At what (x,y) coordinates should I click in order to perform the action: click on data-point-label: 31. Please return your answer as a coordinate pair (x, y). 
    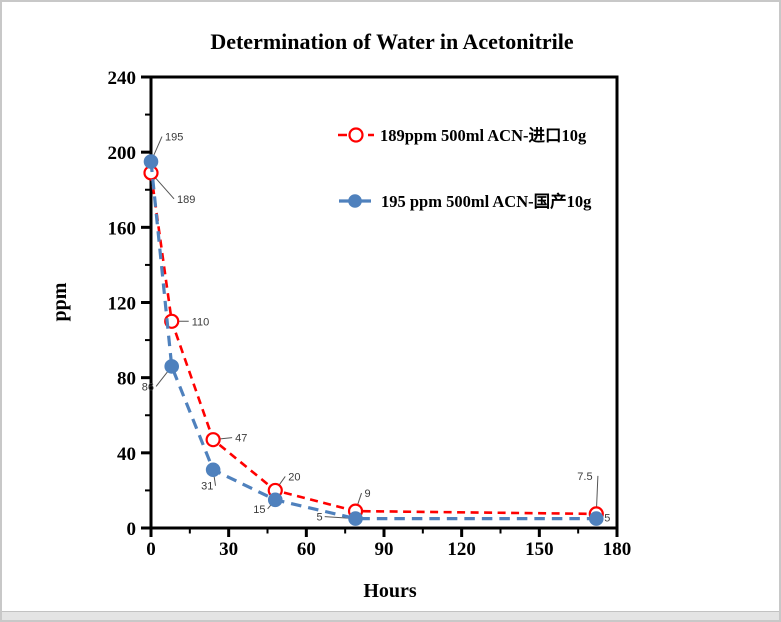
    Looking at the image, I should click on (207, 487).